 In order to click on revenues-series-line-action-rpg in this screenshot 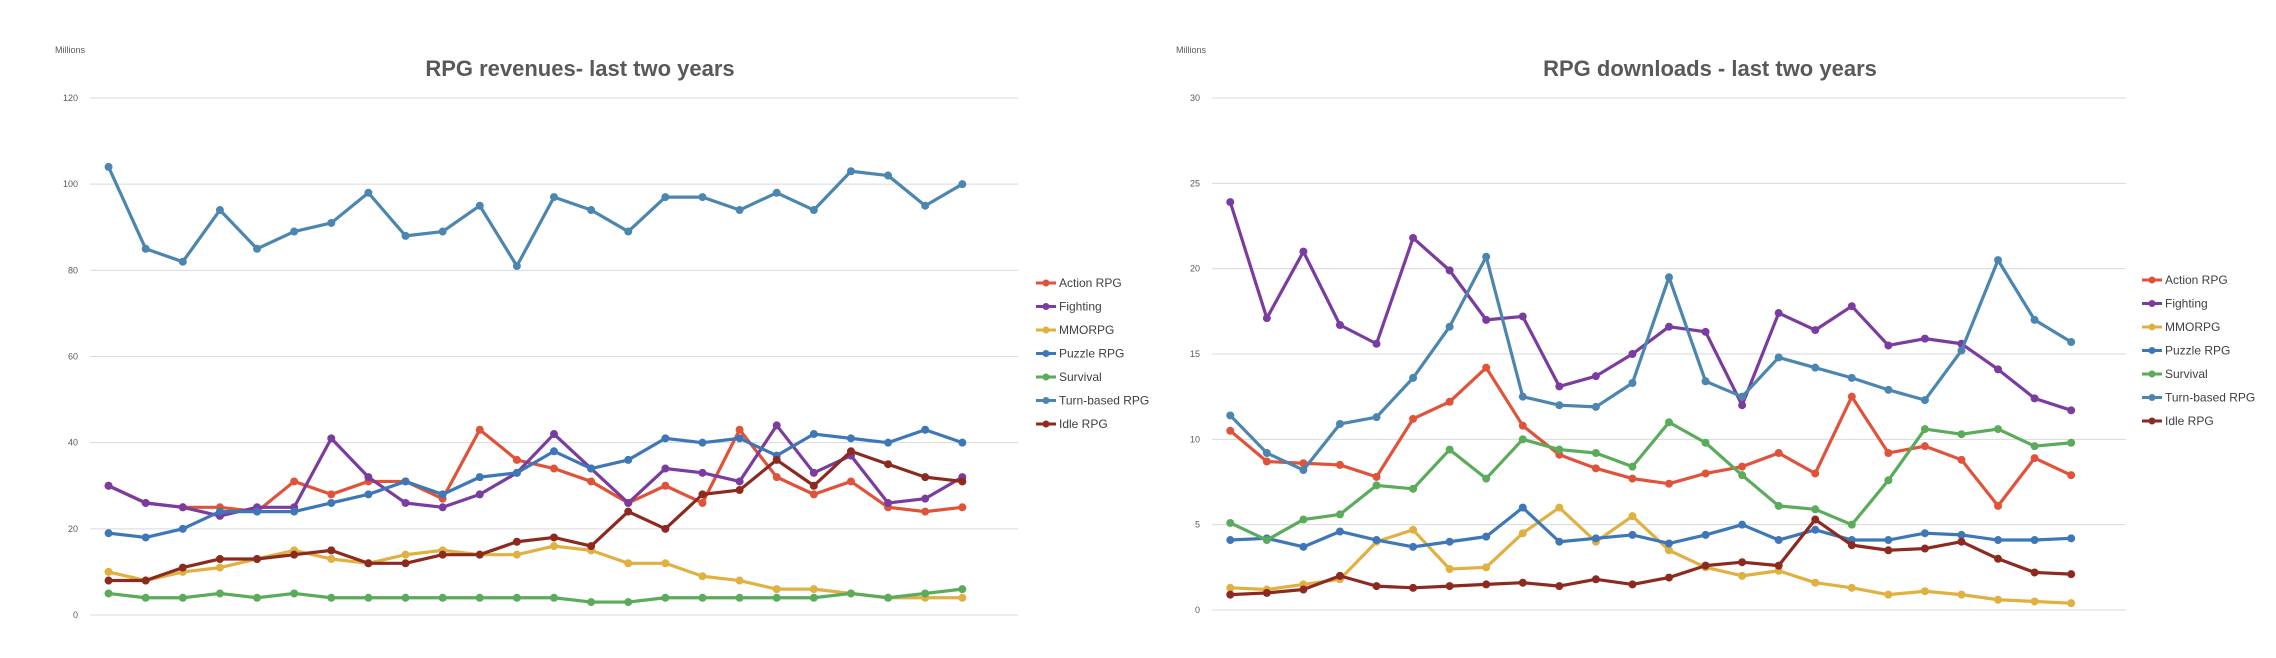, I will do `click(535, 471)`.